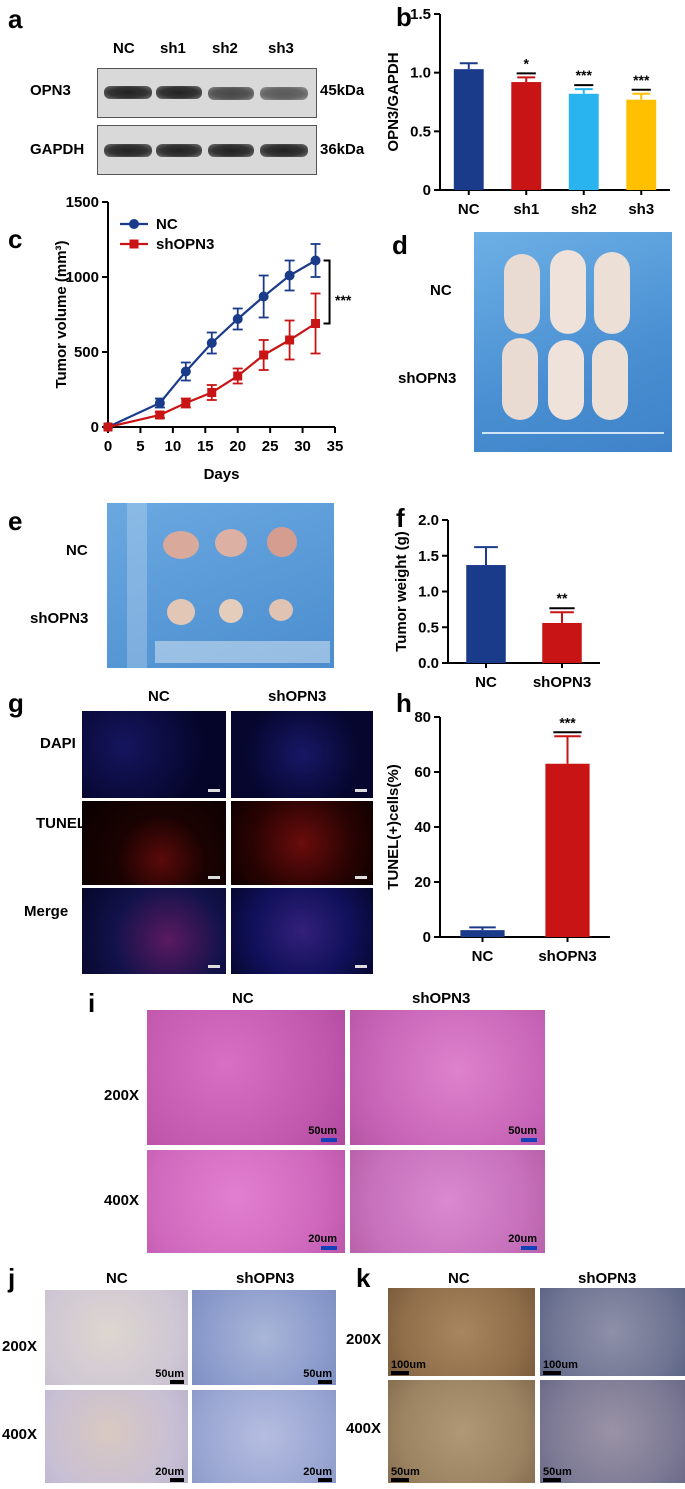 The image size is (685, 1489). Describe the element at coordinates (302, 931) in the screenshot. I see `fluorescence-merge-shopn3` at that location.